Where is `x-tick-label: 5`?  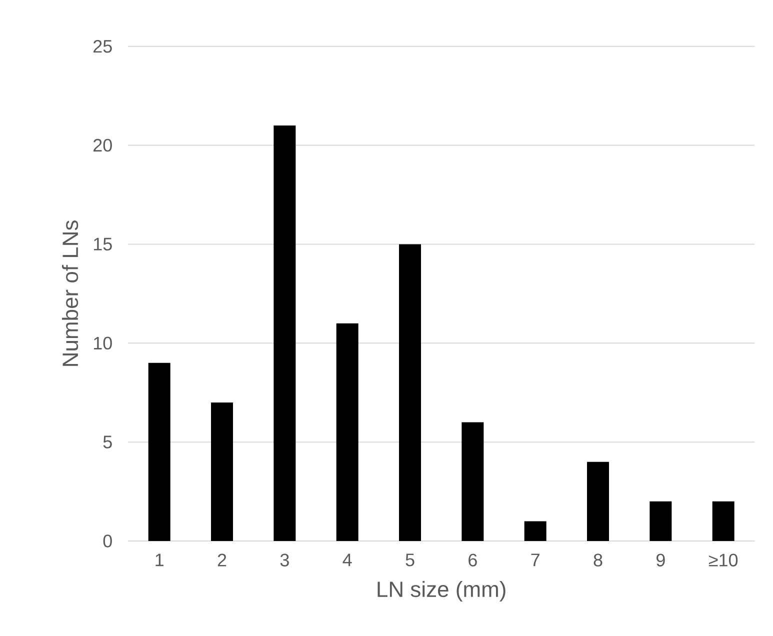
x-tick-label: 5 is located at coordinates (410, 560).